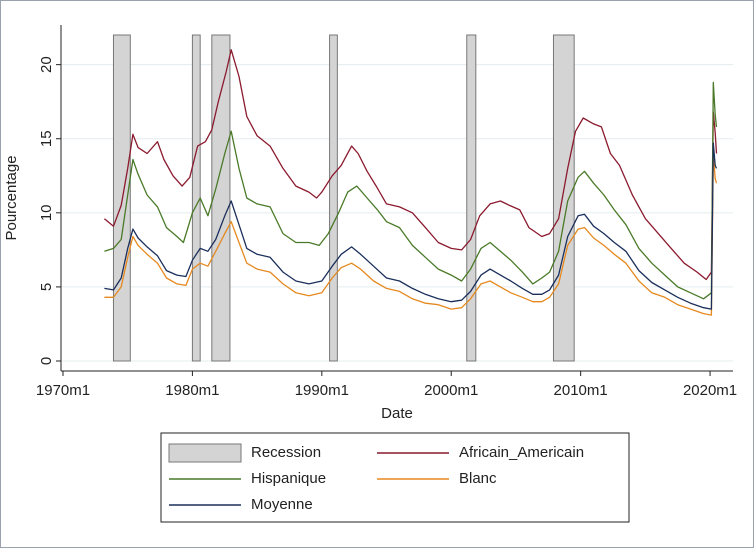  Describe the element at coordinates (46, 287) in the screenshot. I see `y-tick-label-5: 5` at that location.